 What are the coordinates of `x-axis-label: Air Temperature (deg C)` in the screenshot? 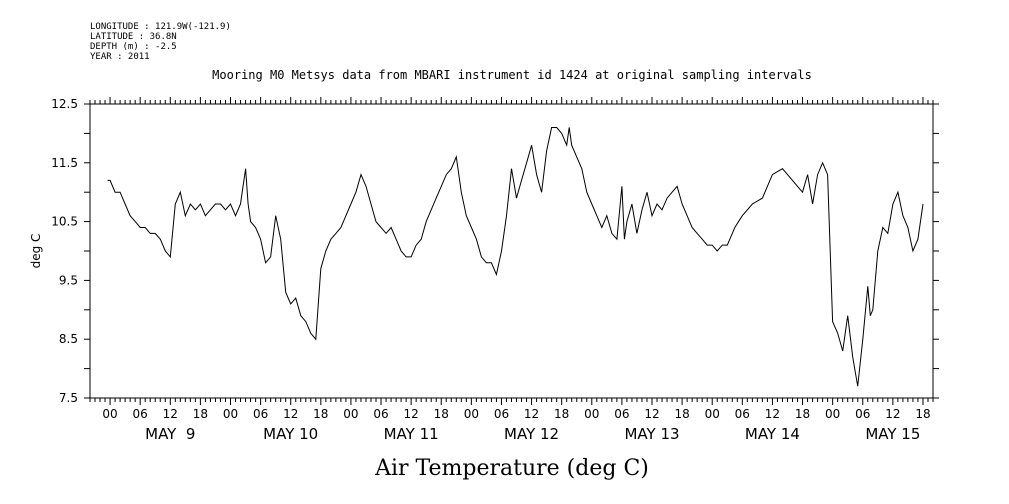 It's located at (511, 468).